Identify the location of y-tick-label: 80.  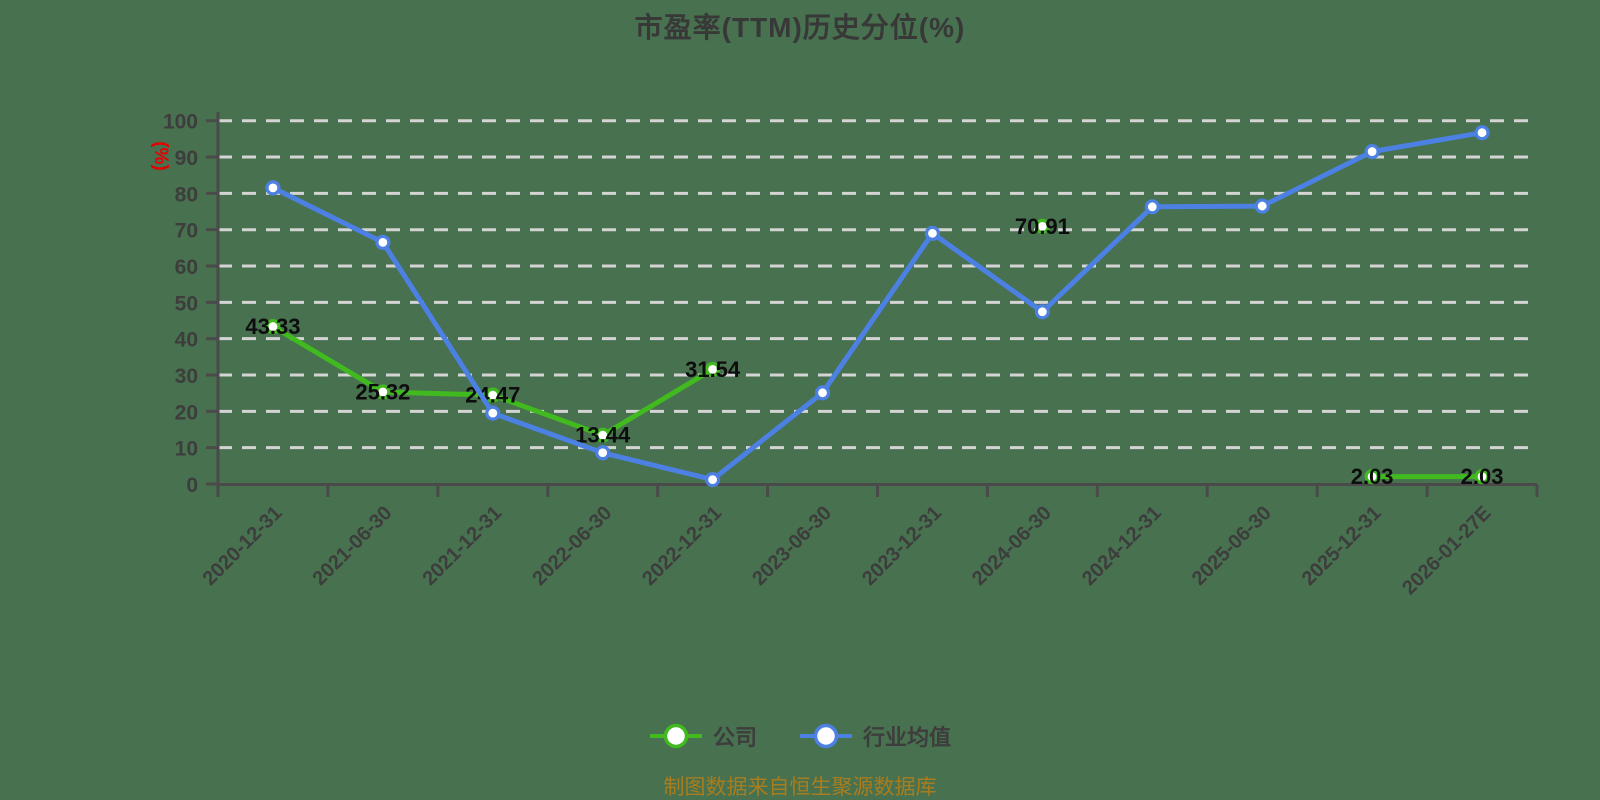
(186, 194).